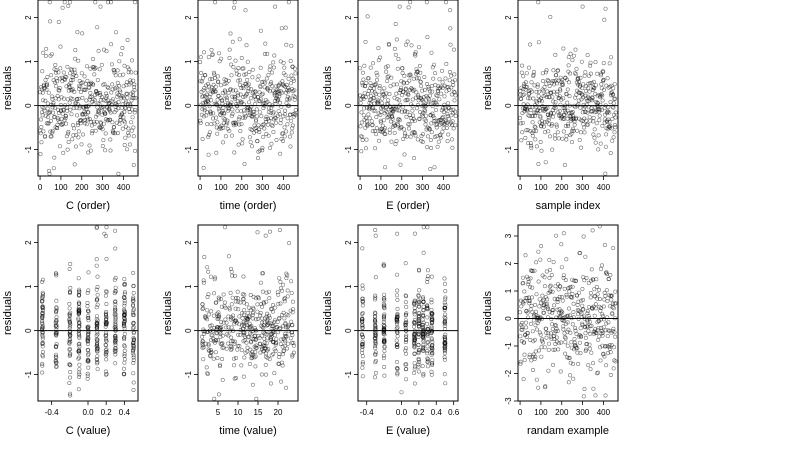  Describe the element at coordinates (402, 412) in the screenshot. I see `x-tick-label: 0.0` at that location.